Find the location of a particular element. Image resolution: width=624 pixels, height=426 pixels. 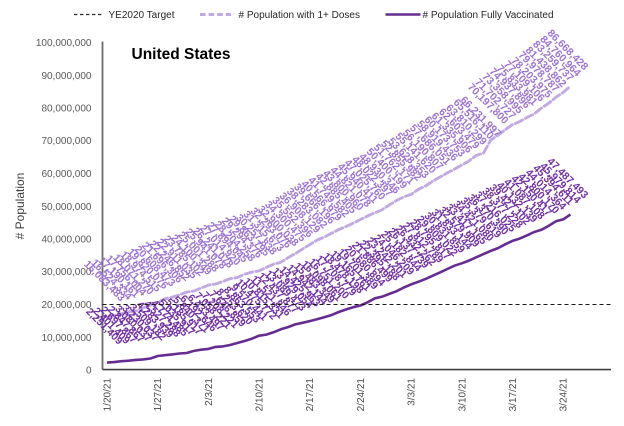

svg-text: 100,000,000 is located at coordinates (64, 43).